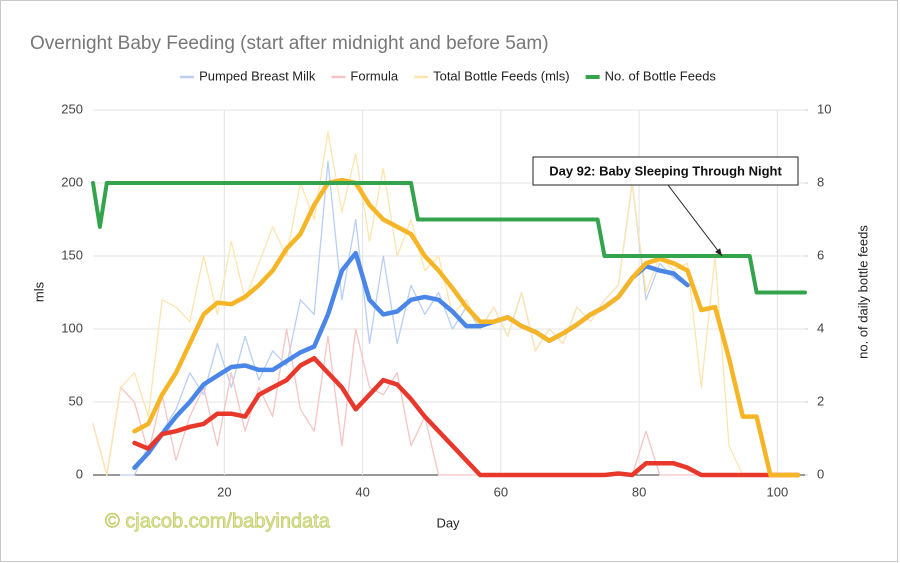  I want to click on legend-item: Pumped Breast Milk, so click(248, 75).